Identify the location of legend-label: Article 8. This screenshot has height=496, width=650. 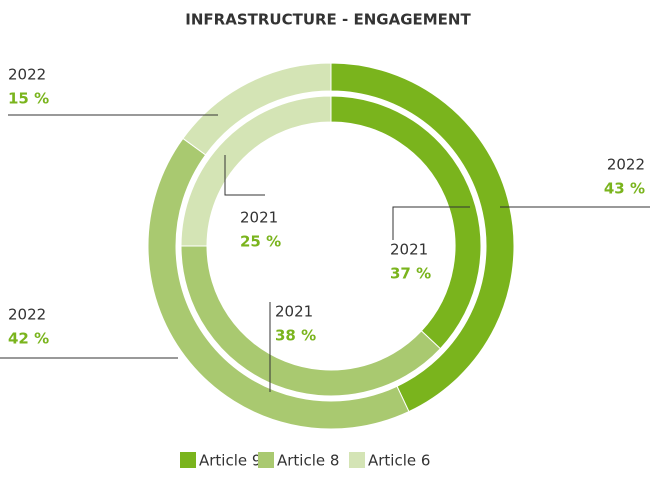
(308, 461).